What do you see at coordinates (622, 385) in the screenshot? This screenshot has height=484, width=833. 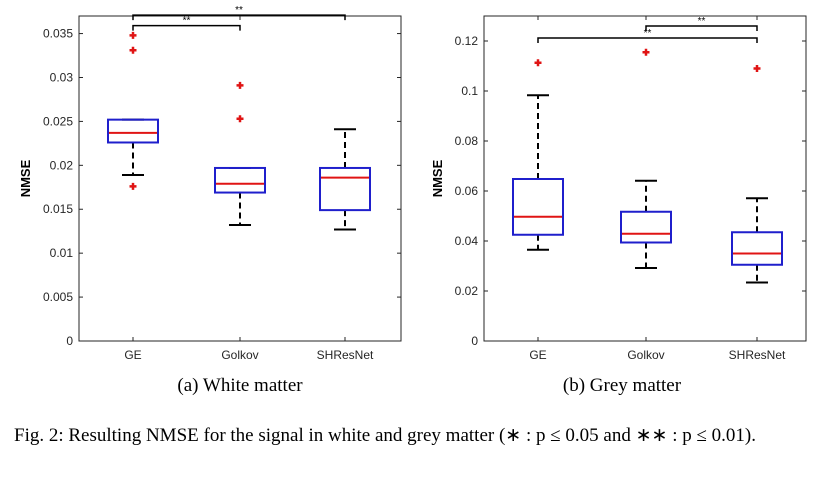 I see `p2-subcaption: (b) Grey matter` at bounding box center [622, 385].